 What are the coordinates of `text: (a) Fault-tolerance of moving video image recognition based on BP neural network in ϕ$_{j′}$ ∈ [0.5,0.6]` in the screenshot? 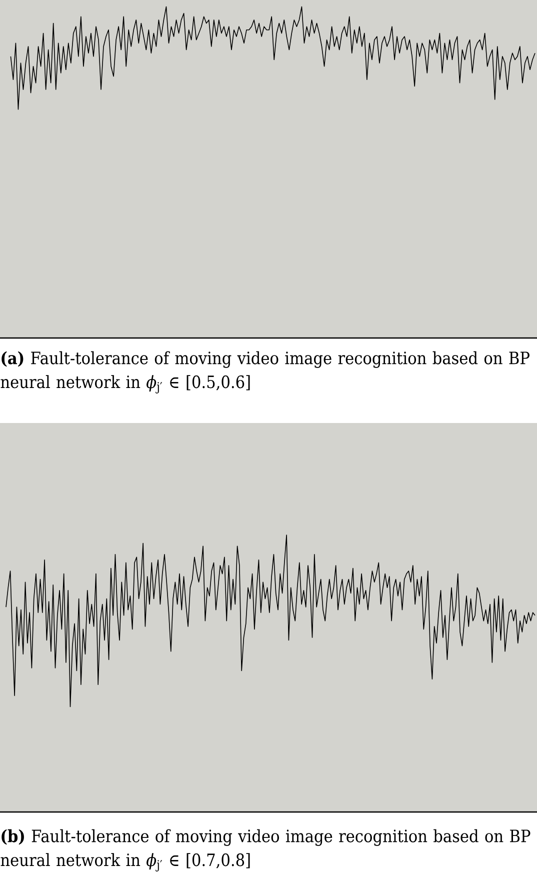 It's located at (265, 372).